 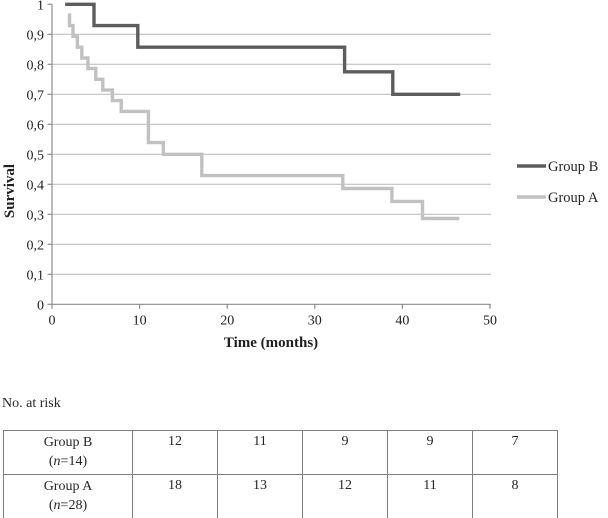 What do you see at coordinates (402, 320) in the screenshot?
I see `x-tick-label: 40` at bounding box center [402, 320].